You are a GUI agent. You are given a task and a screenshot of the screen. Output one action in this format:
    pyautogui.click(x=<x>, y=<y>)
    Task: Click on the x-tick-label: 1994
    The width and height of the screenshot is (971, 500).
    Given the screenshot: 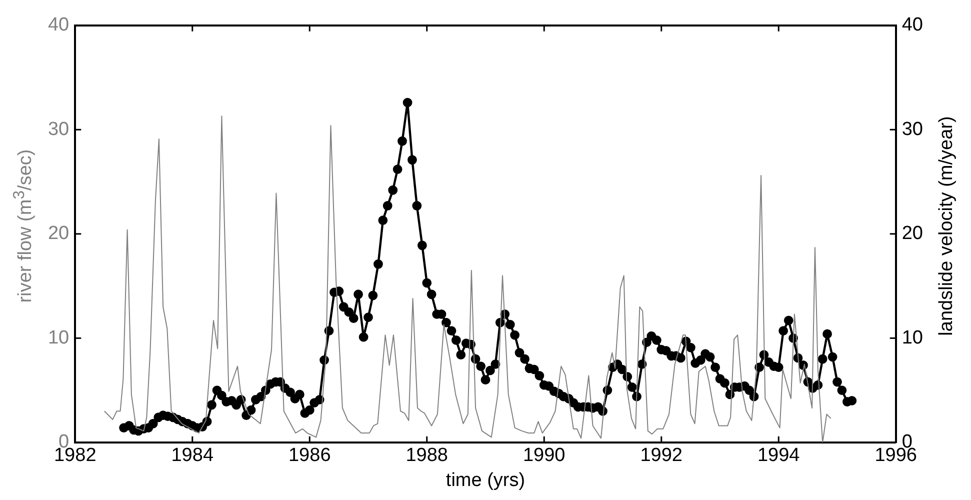 What is the action you would take?
    pyautogui.click(x=778, y=455)
    